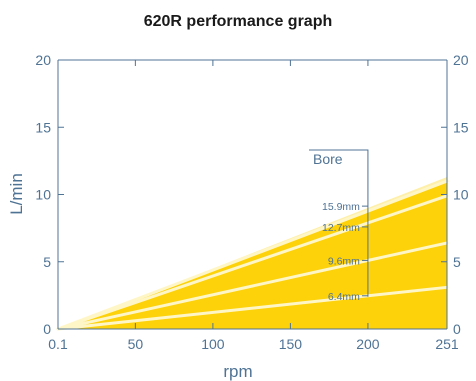 The width and height of the screenshot is (476, 381). Describe the element at coordinates (238, 21) in the screenshot. I see `chart-title: 620R performance graph` at that location.